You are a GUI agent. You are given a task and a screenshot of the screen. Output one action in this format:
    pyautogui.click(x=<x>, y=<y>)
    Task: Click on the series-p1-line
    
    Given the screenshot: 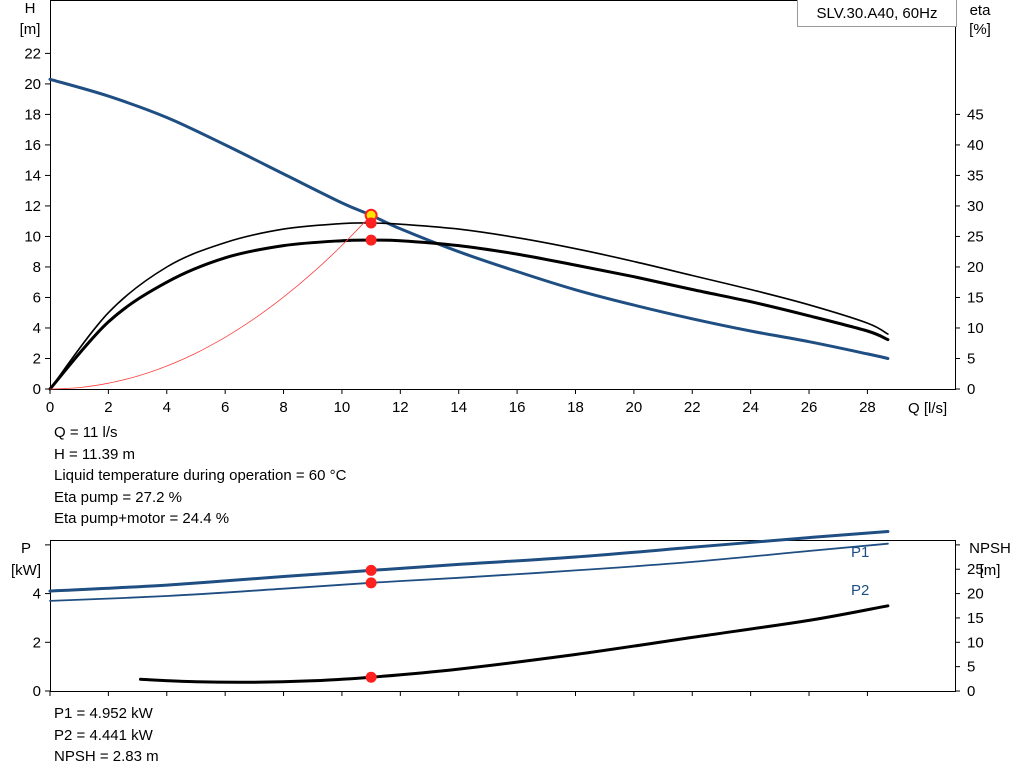 What is the action you would take?
    pyautogui.click(x=469, y=561)
    